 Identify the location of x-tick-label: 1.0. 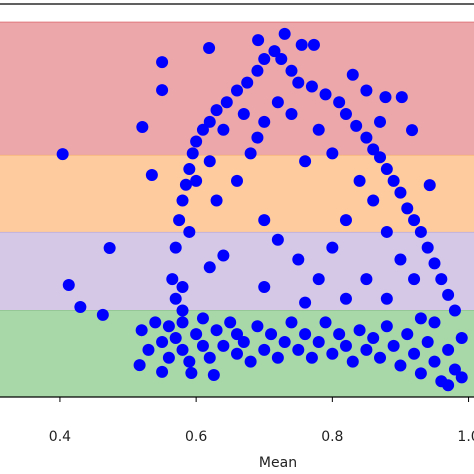
(465, 437).